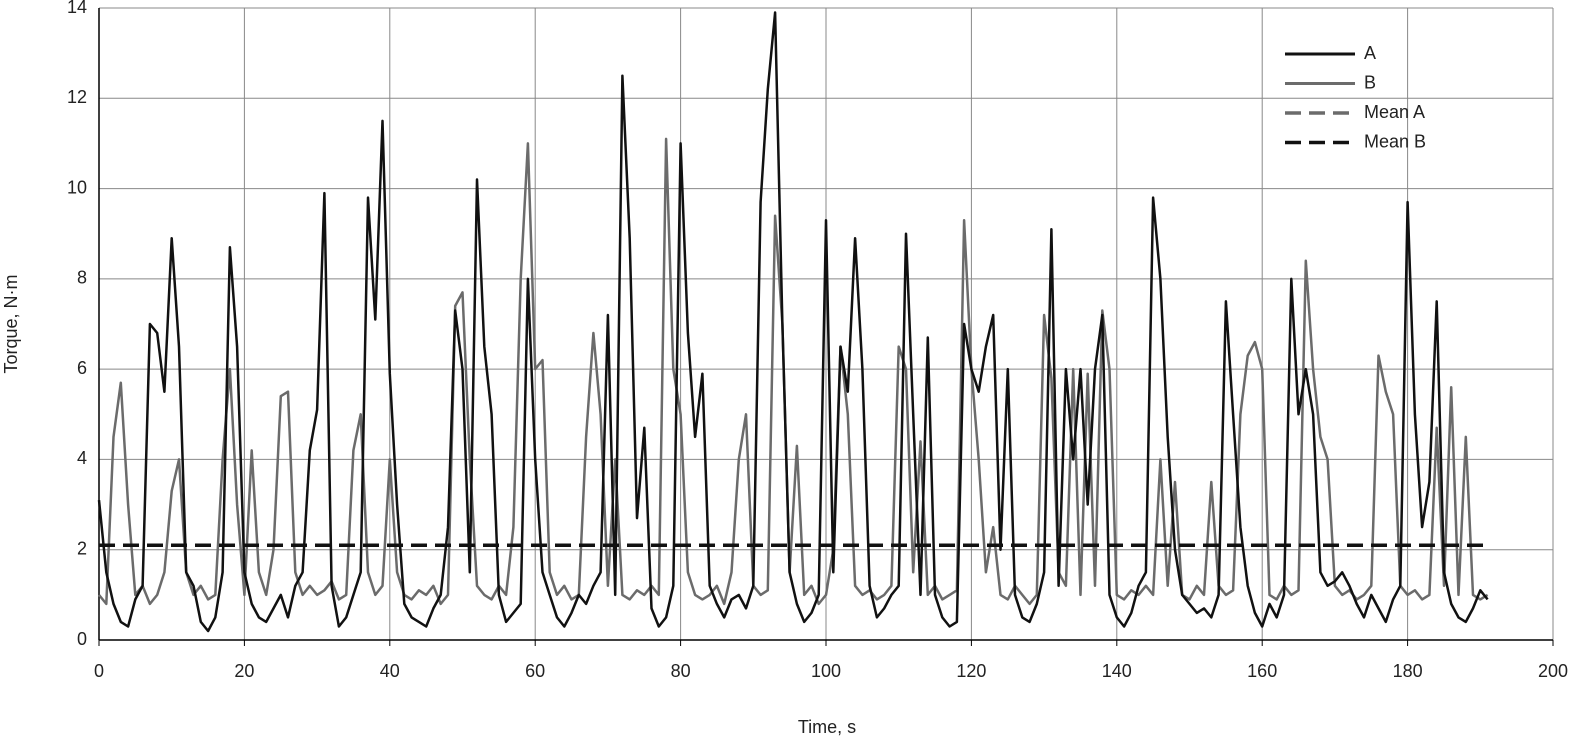 The height and width of the screenshot is (748, 1573). What do you see at coordinates (1394, 112) in the screenshot?
I see `legend-label: Mean A` at bounding box center [1394, 112].